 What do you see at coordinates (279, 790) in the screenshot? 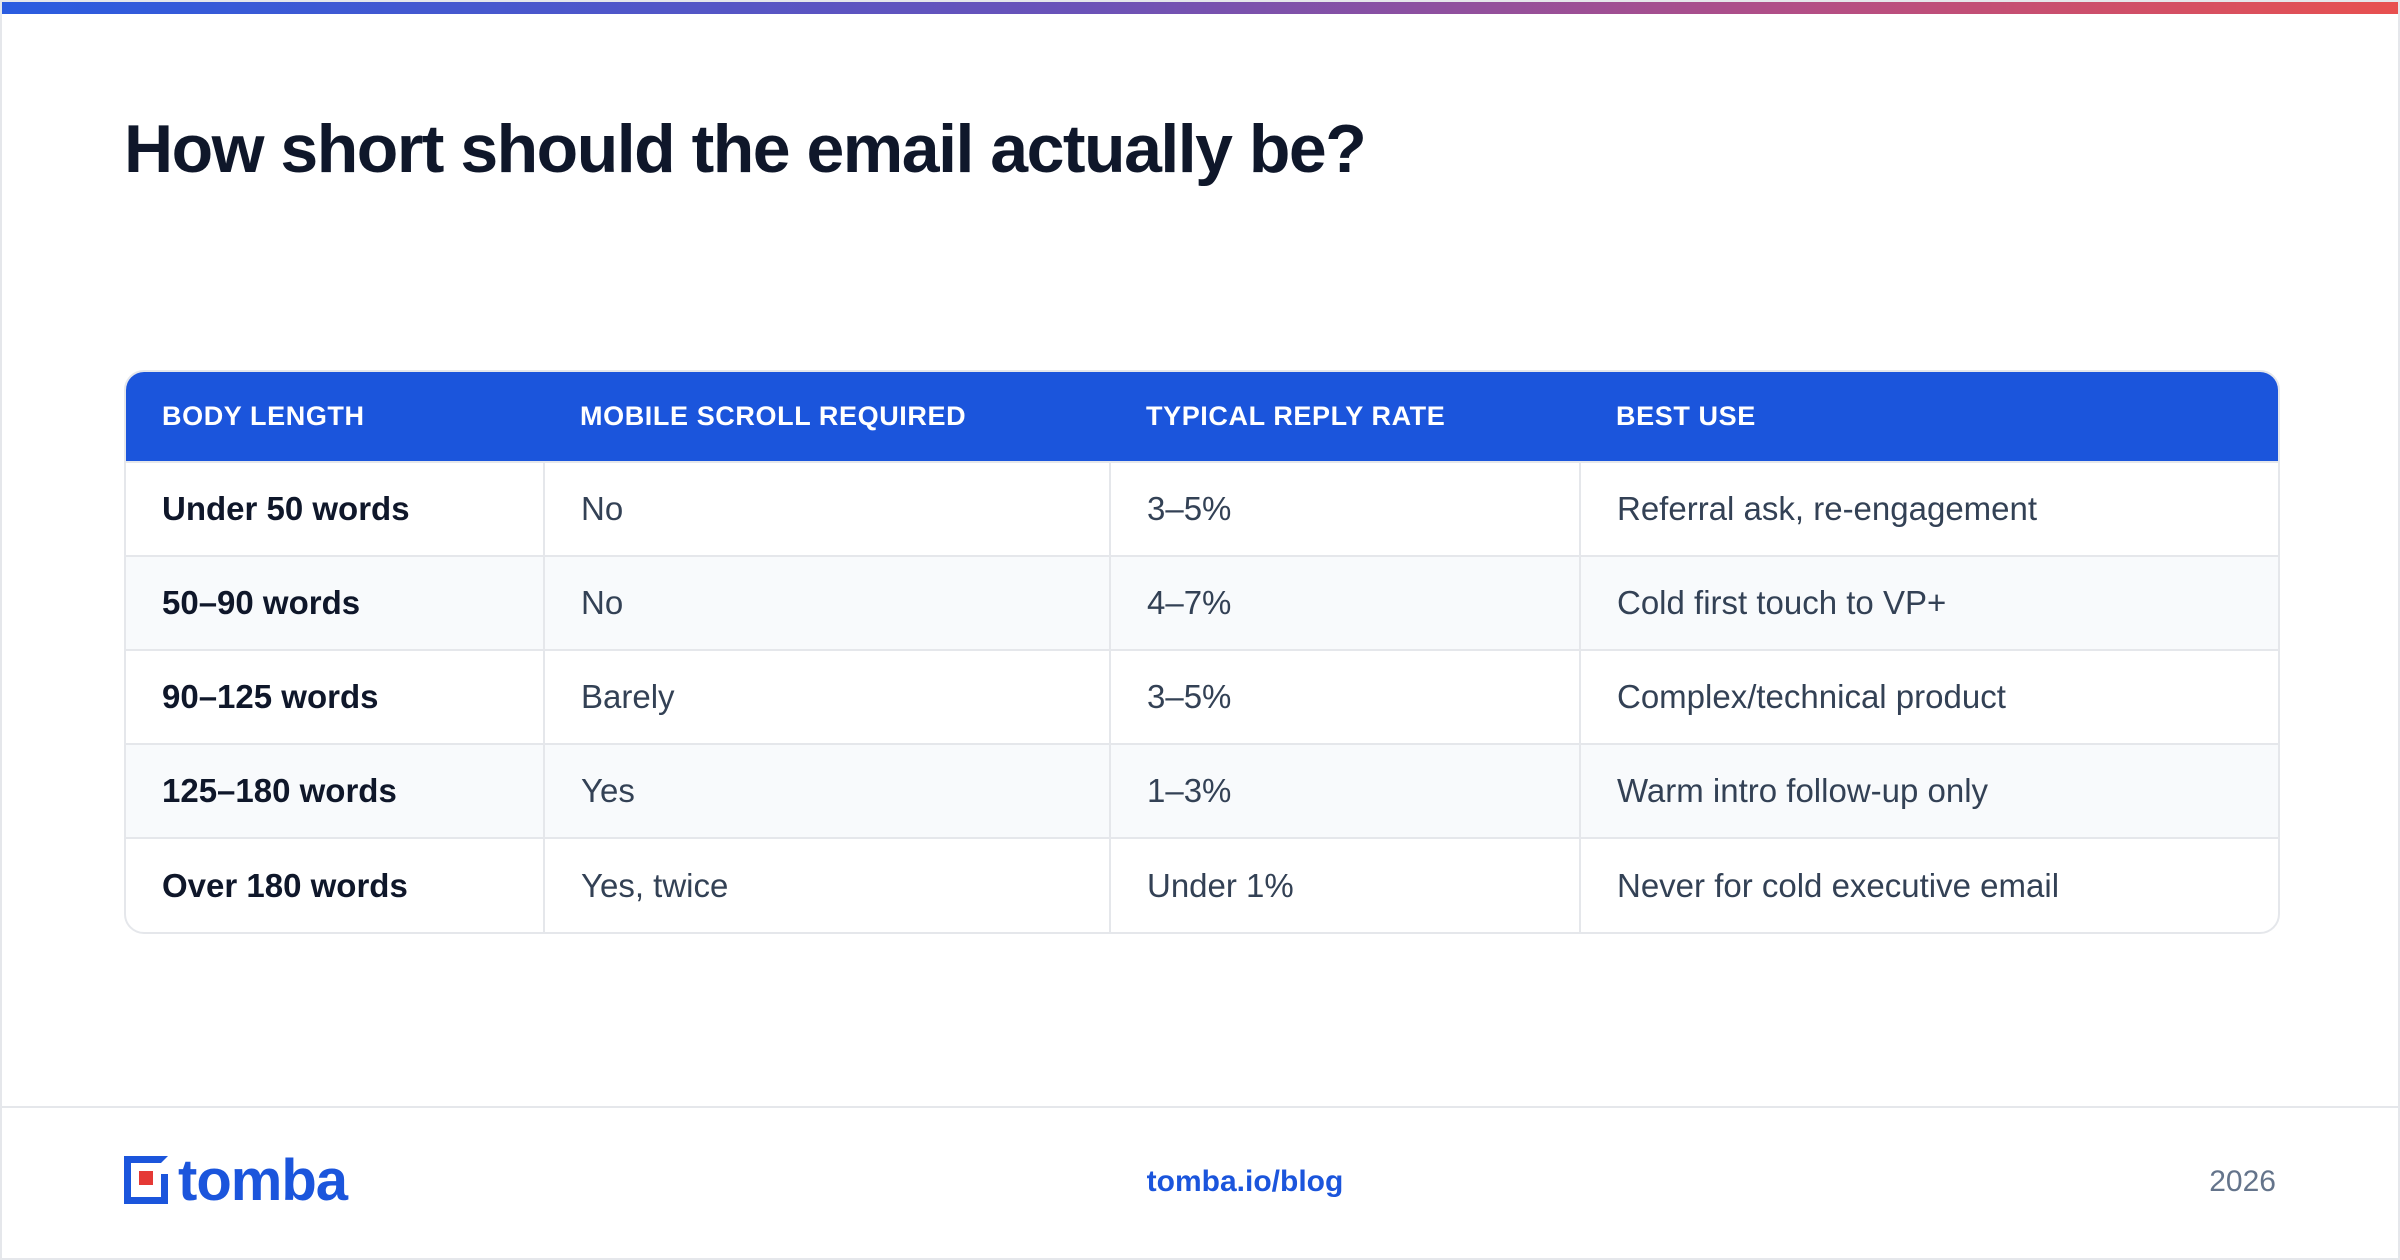
I see `cell-body-length: 125–180 words` at bounding box center [279, 790].